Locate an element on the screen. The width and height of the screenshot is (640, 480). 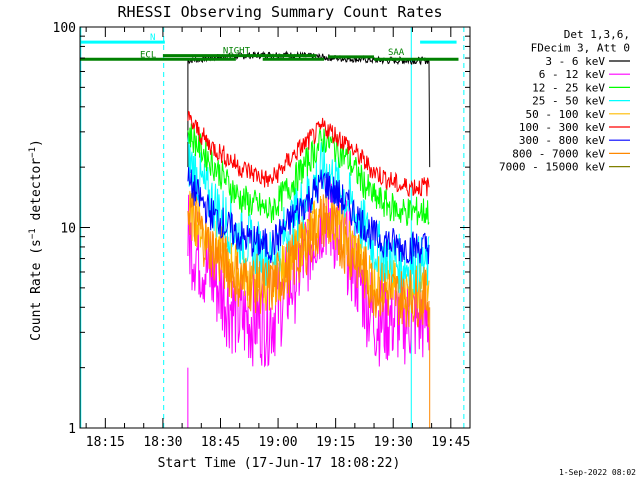
y-tick-label: 100 is located at coordinates (64, 28).